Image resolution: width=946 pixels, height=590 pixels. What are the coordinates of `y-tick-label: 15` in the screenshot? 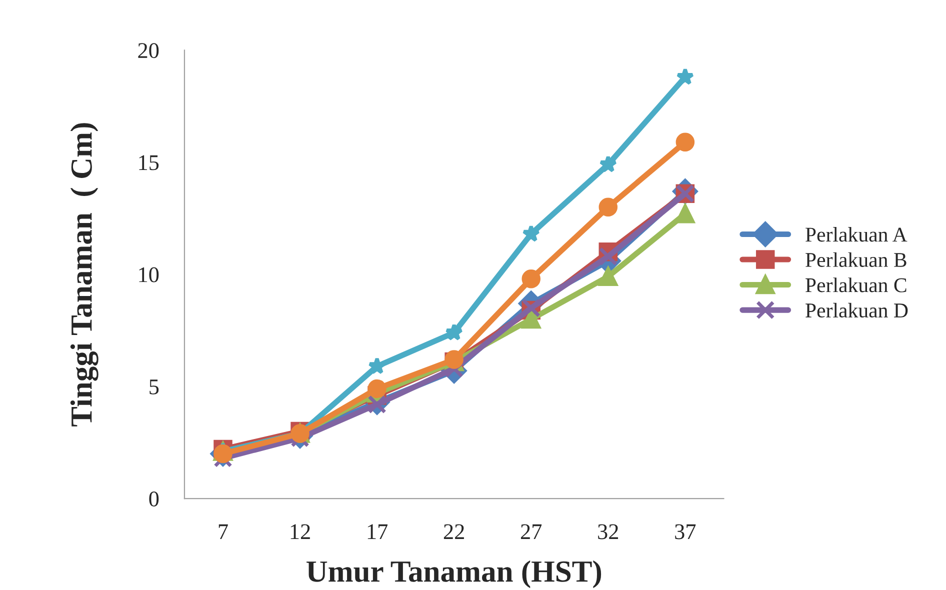 It's located at (149, 162).